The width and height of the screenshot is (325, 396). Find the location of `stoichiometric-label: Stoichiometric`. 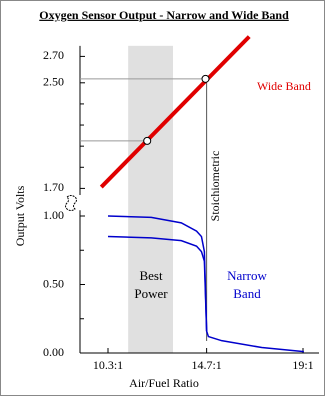

stoichiometric-label: Stoichiometric is located at coordinates (215, 186).